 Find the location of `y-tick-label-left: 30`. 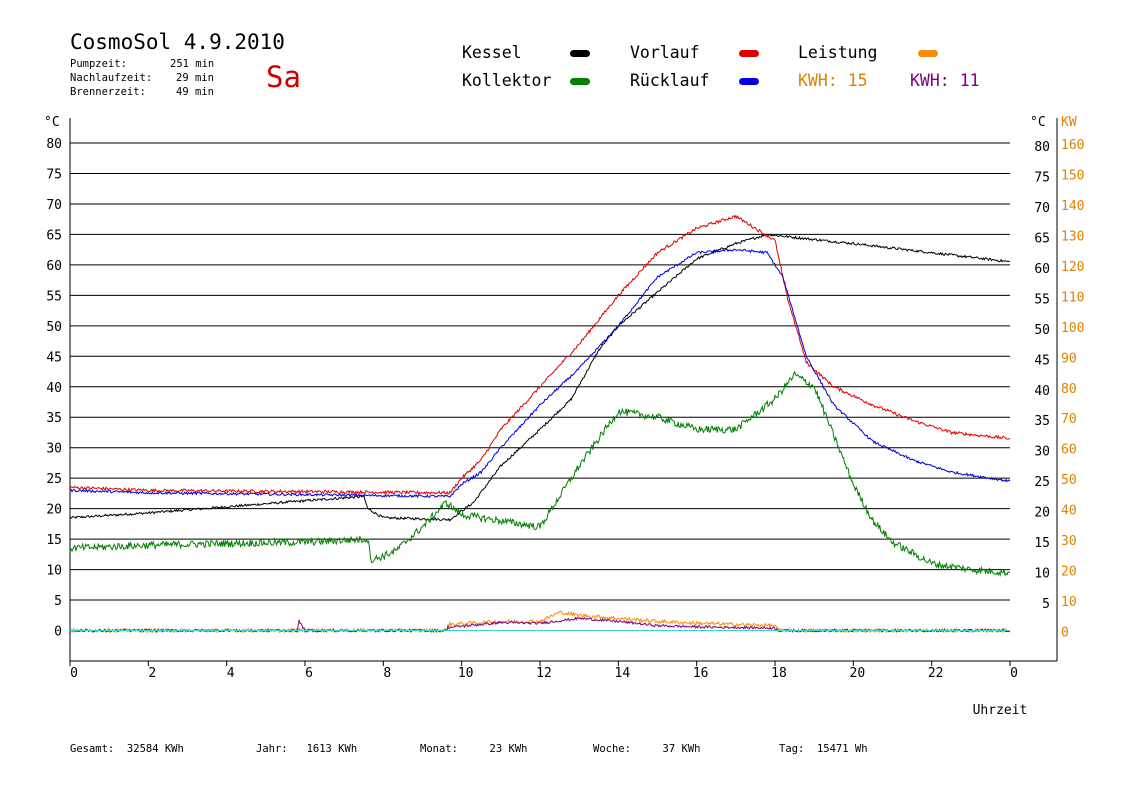

y-tick-label-left: 30 is located at coordinates (54, 449).